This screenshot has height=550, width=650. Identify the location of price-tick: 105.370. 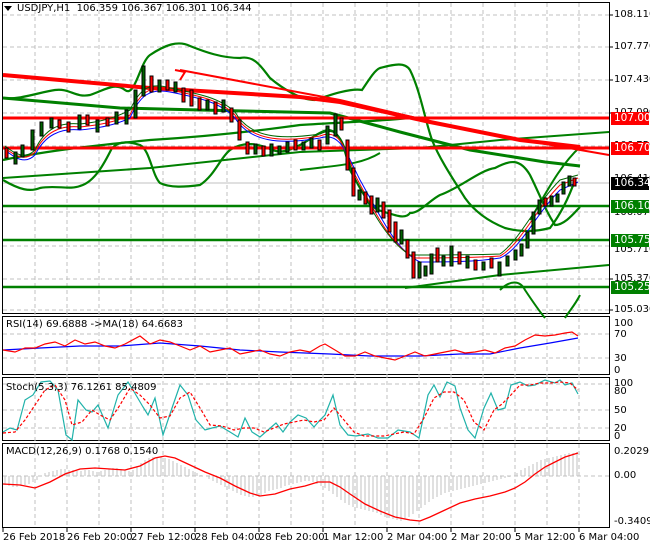
(632, 278).